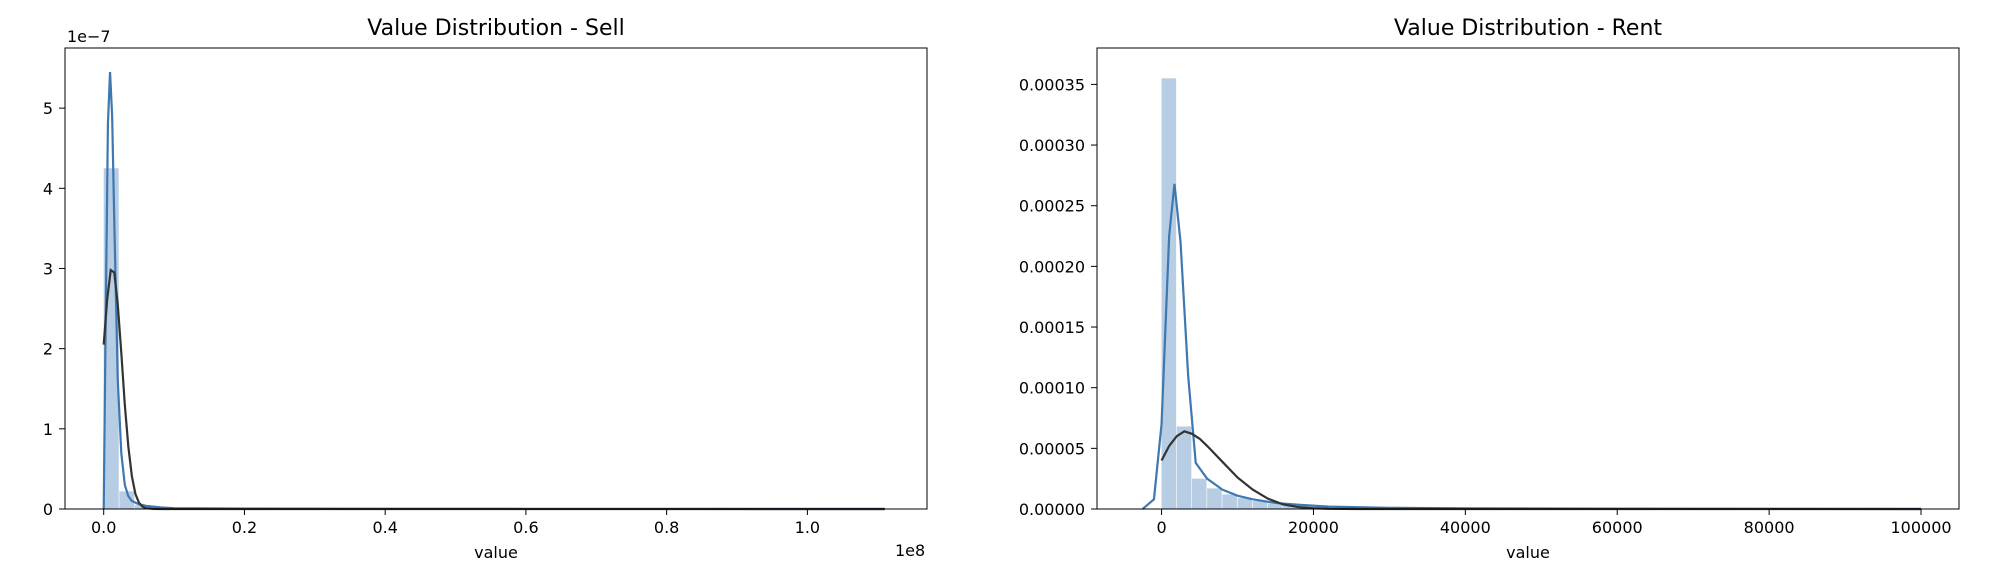  I want to click on chart-rent-xticks: 0 20000 40000 60000 80000 100000, so click(1554, 523).